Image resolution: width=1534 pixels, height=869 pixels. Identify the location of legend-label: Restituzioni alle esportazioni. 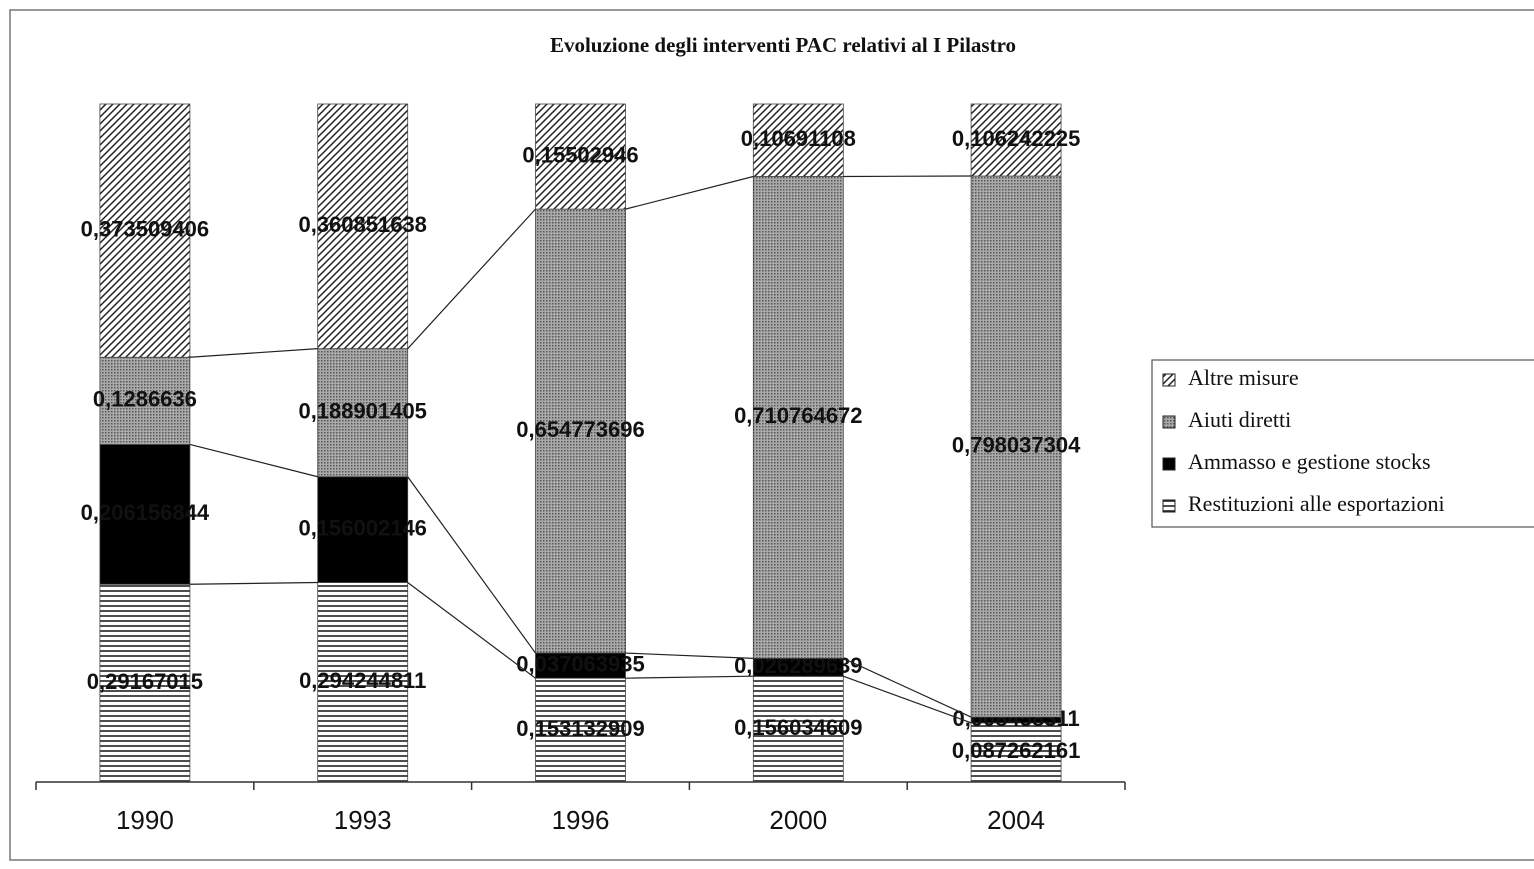
(1316, 503).